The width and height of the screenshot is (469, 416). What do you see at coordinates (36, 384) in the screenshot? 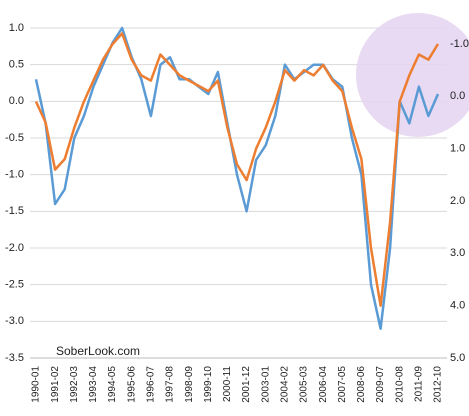
I see `x-tick-label: 1990-01` at bounding box center [36, 384].